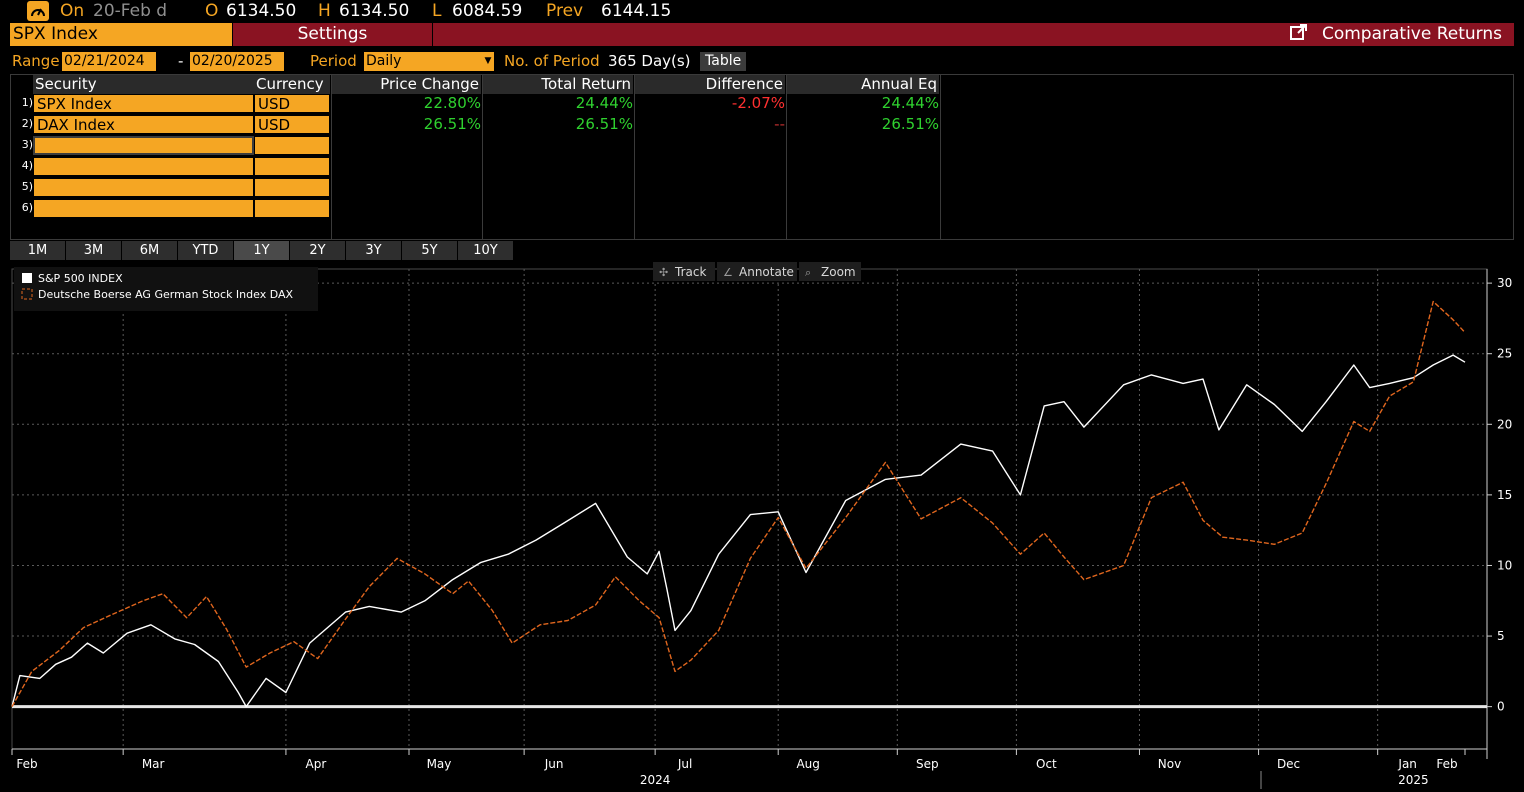 The width and height of the screenshot is (1524, 792). I want to click on difference-value: --, so click(779, 124).